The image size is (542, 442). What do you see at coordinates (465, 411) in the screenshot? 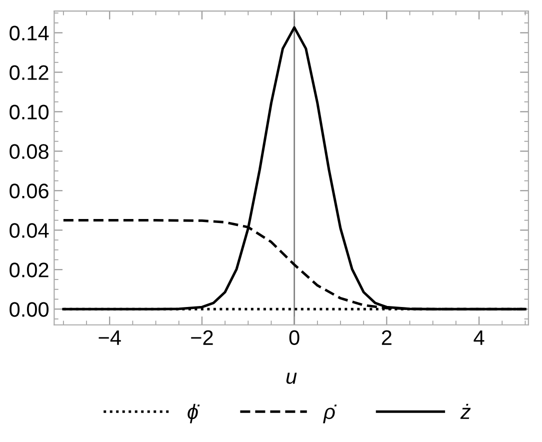
I see `legend-label: ż` at bounding box center [465, 411].